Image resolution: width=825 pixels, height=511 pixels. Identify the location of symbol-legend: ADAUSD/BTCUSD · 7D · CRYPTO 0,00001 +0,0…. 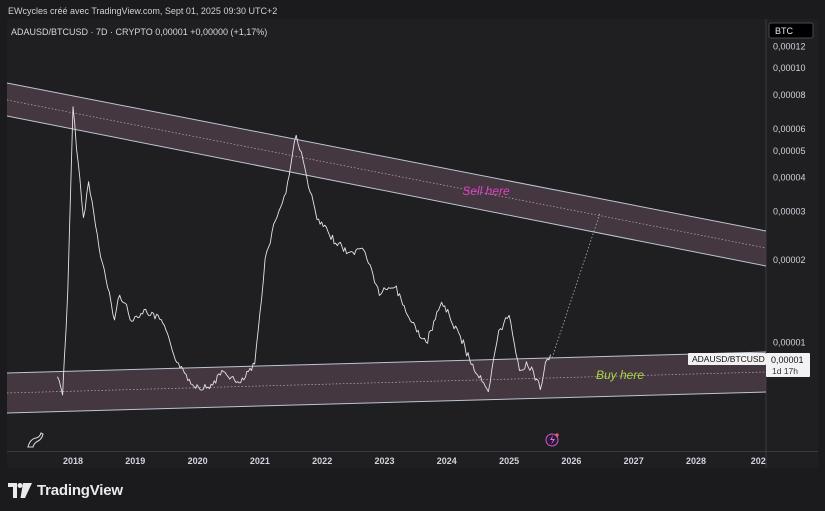
(139, 32).